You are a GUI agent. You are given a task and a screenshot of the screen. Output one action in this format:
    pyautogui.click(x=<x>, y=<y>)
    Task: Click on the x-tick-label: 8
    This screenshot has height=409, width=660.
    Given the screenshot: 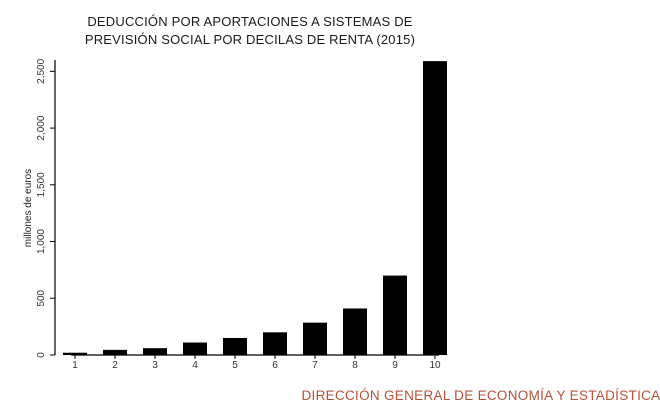 What is the action you would take?
    pyautogui.click(x=355, y=365)
    